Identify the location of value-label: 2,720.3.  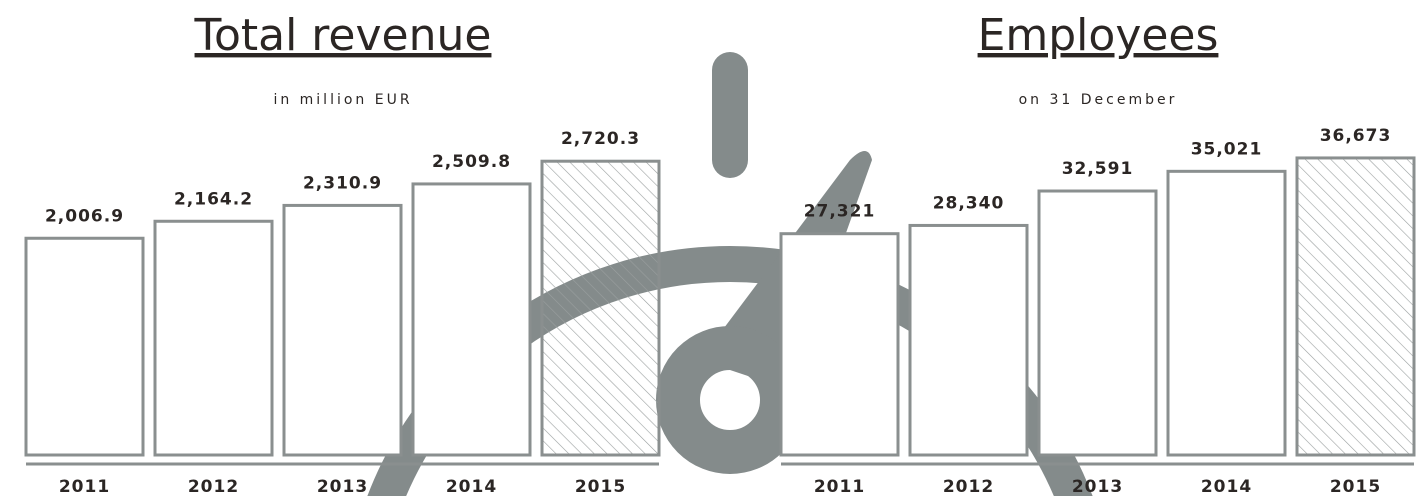
(600, 139).